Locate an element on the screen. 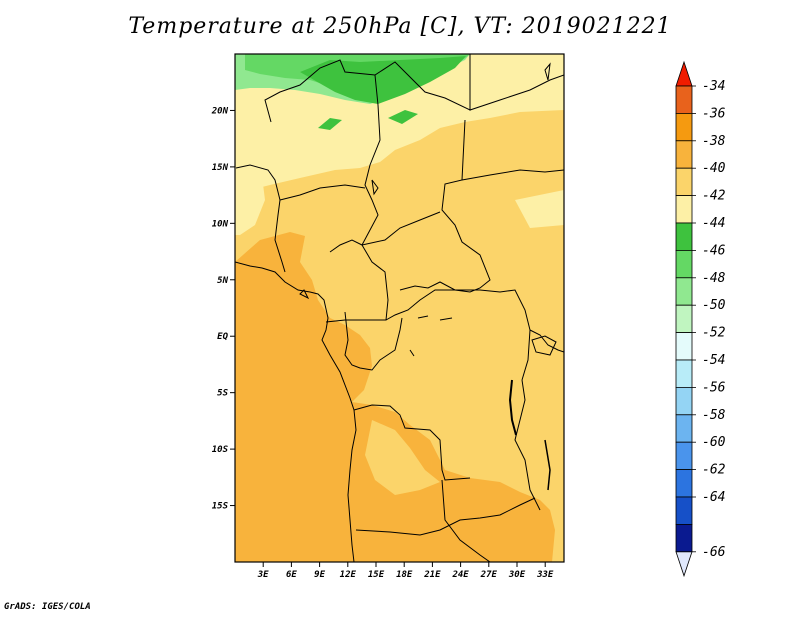  lon-tick-label: 30E is located at coordinates (517, 575).